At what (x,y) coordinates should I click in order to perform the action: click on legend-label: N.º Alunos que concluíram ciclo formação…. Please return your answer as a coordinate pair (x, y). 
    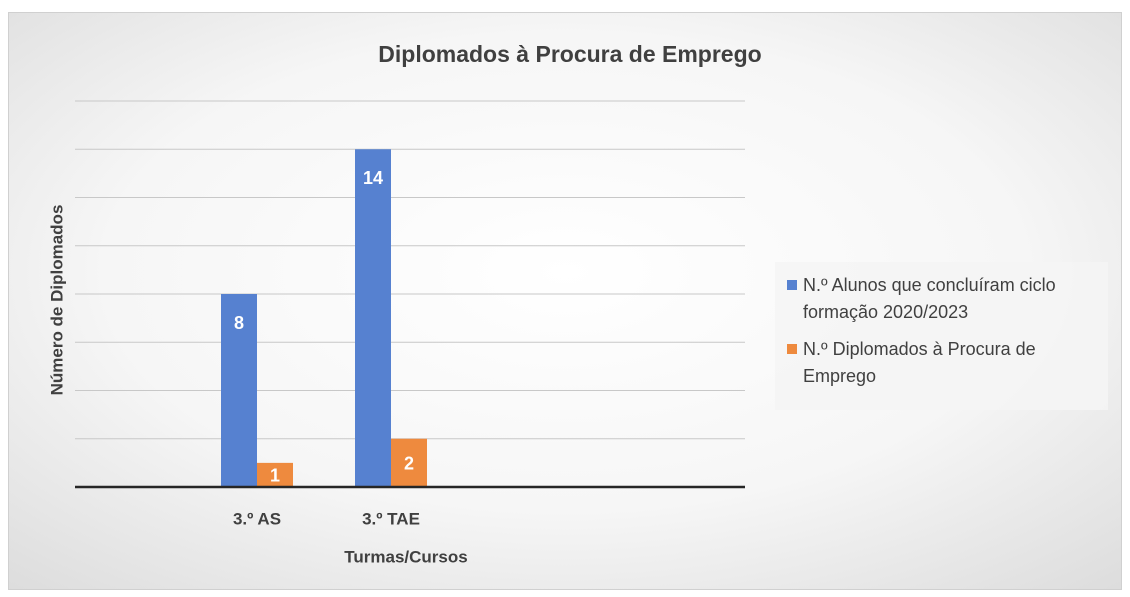
    Looking at the image, I should click on (929, 298).